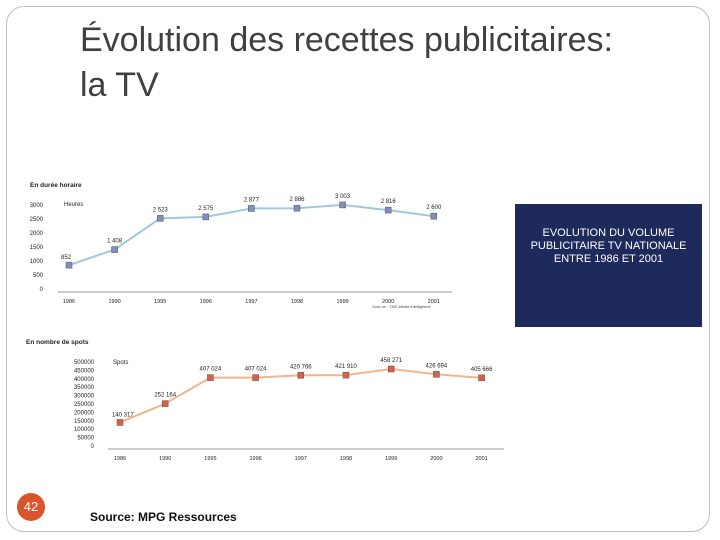 Image resolution: width=720 pixels, height=540 pixels. I want to click on chart1-data-label: 1 408, so click(115, 242).